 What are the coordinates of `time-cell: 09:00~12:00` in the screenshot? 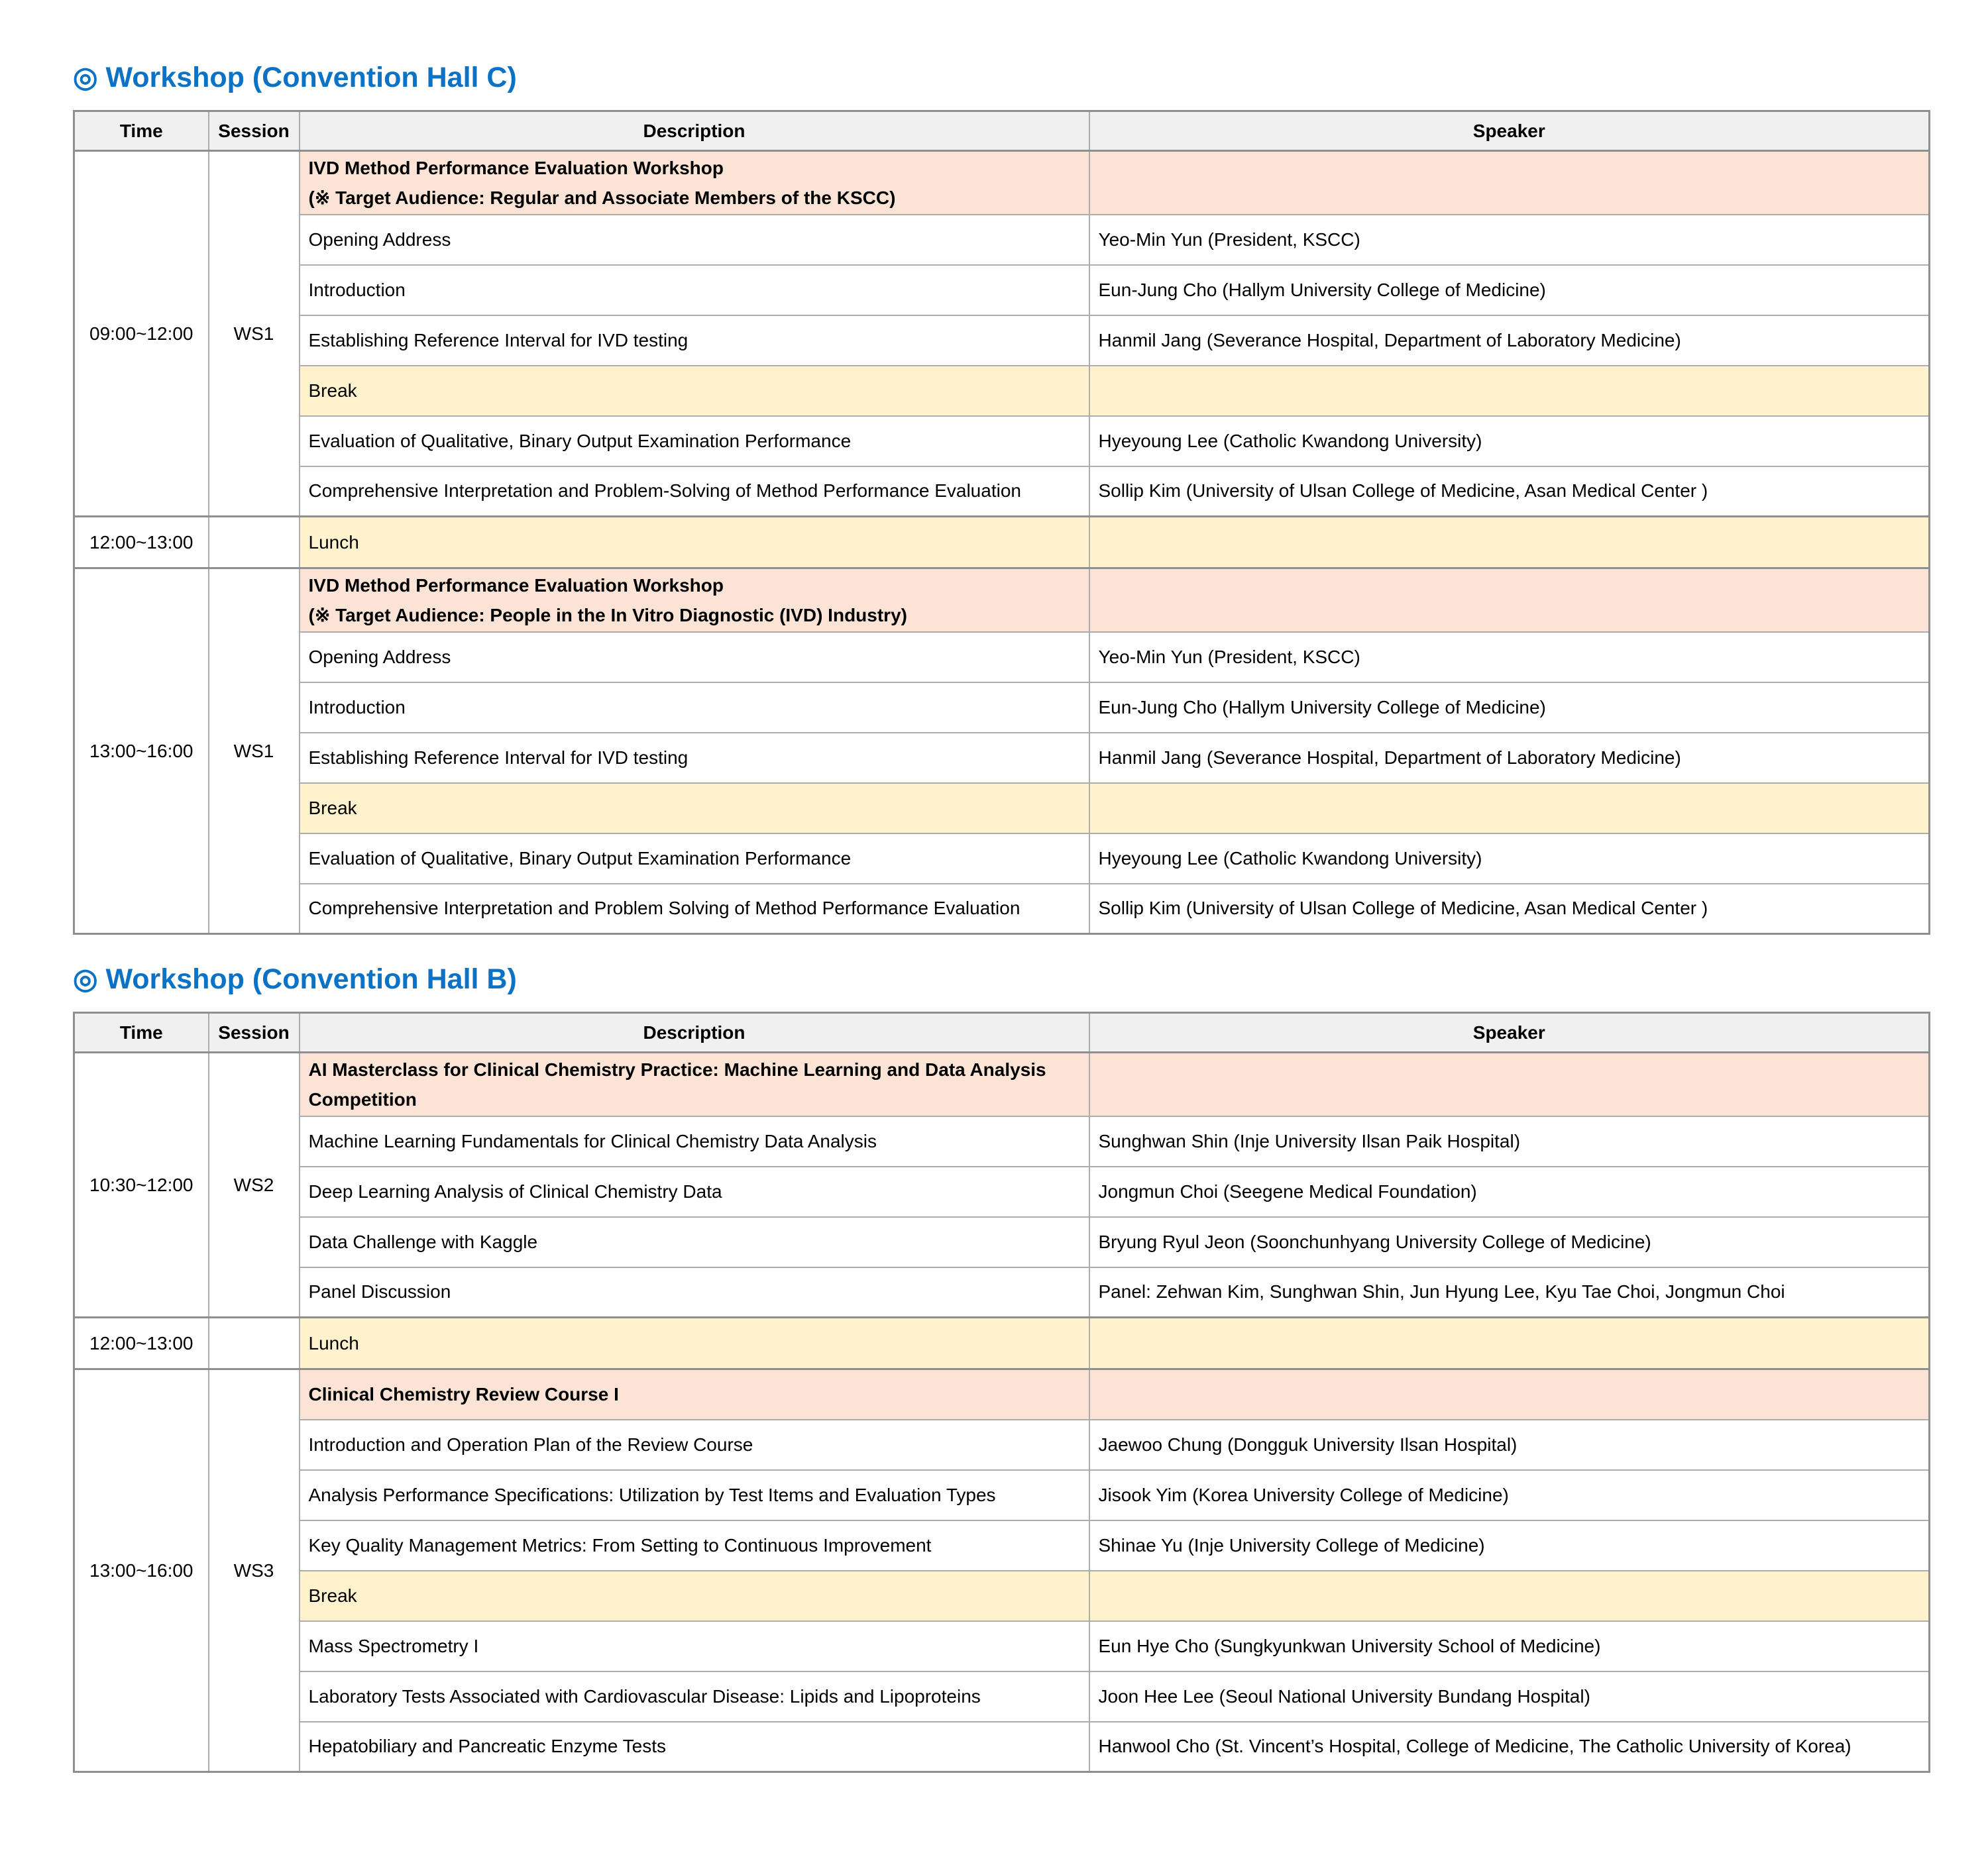 It's located at (141, 333).